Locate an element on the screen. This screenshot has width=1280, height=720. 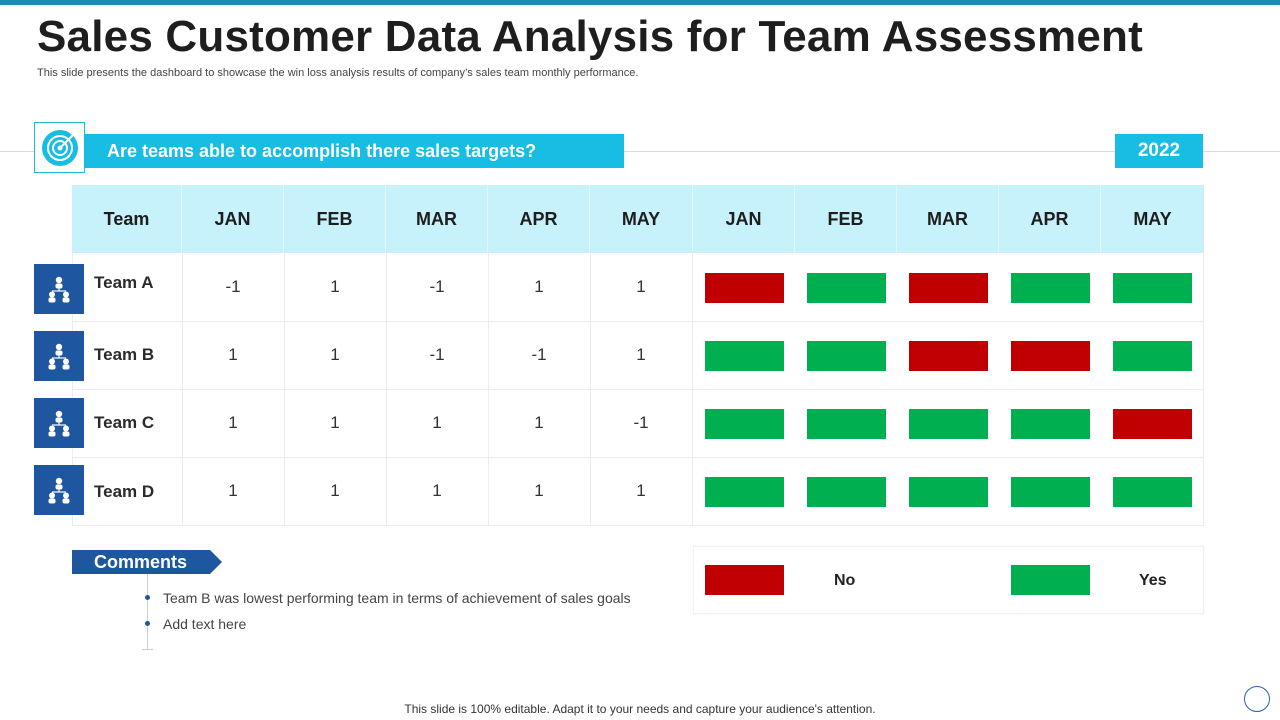
header-status-mar: MAR is located at coordinates (948, 219).